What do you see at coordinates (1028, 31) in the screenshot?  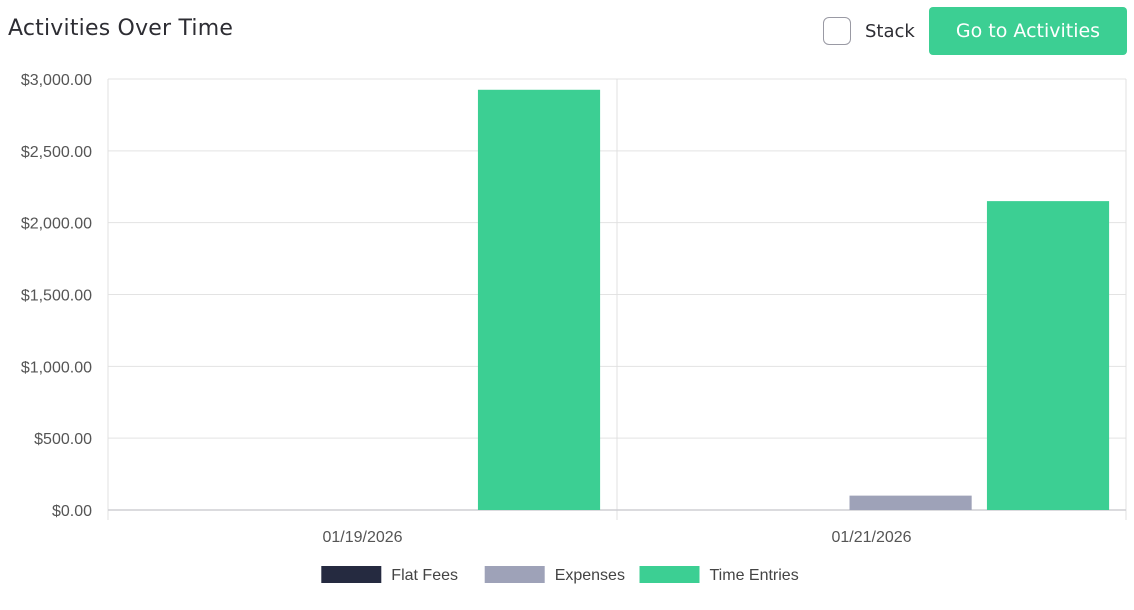 I see `go-to-activities-button: Go to Activities` at bounding box center [1028, 31].